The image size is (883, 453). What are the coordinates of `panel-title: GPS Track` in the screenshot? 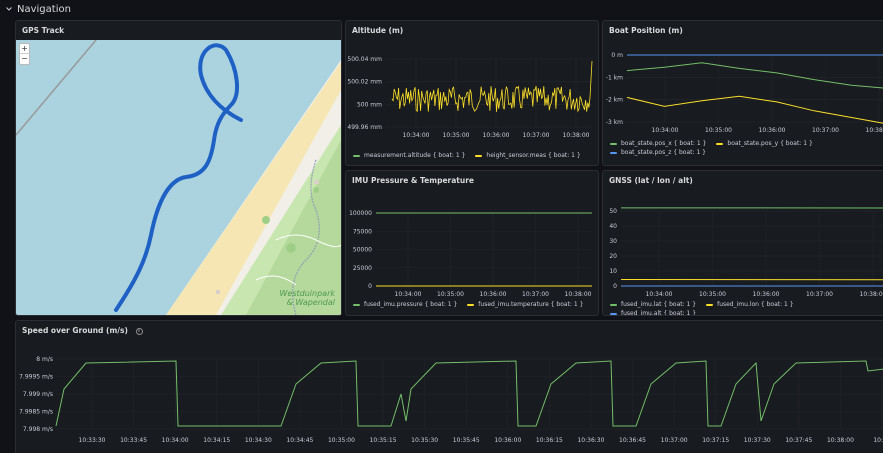 It's located at (43, 30).